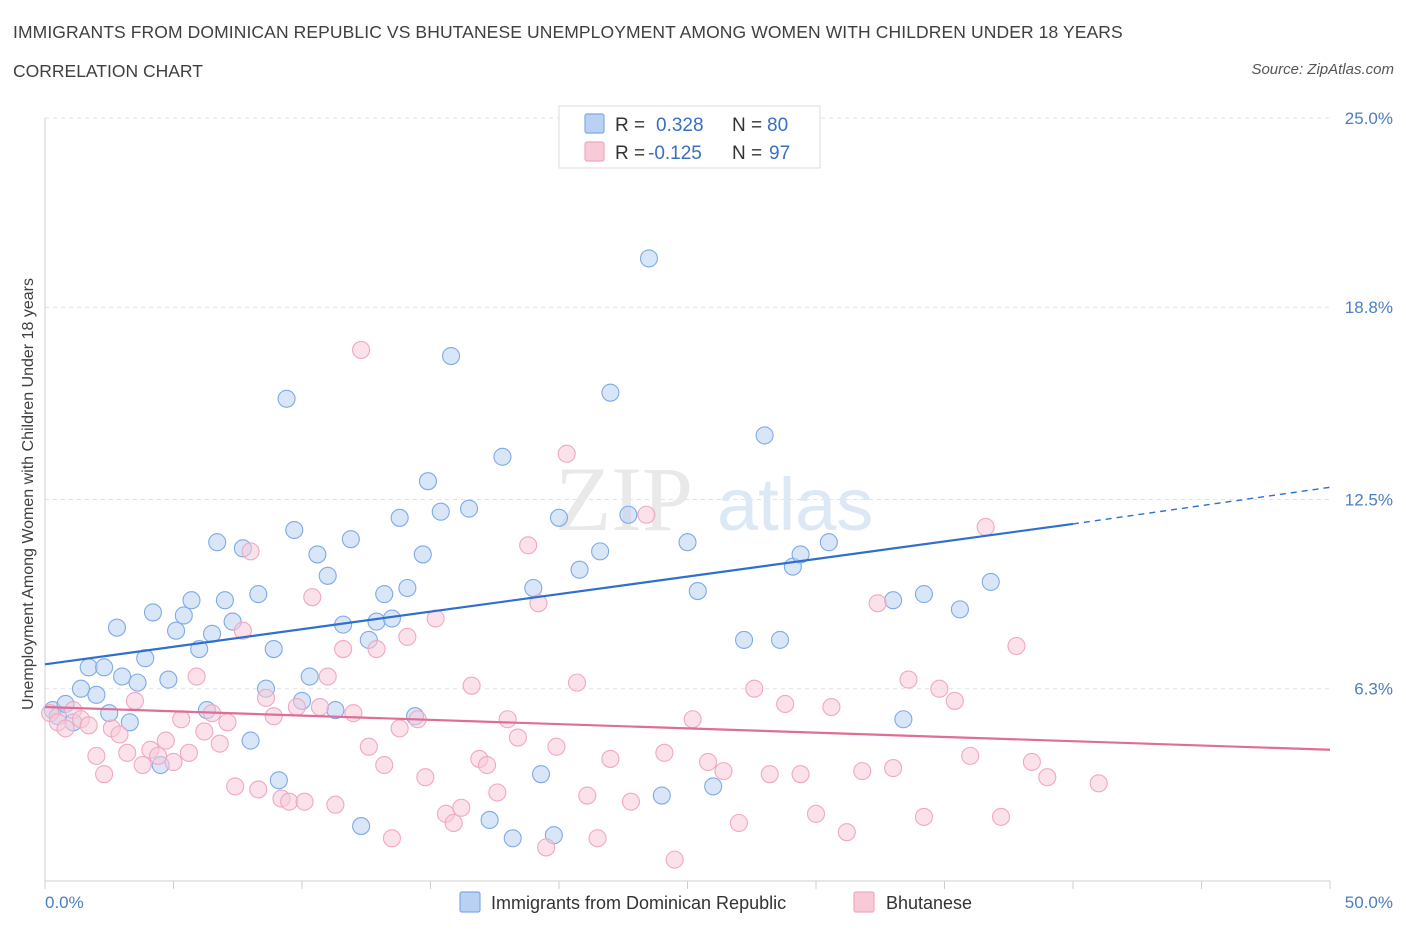 The image size is (1406, 930). Describe the element at coordinates (559, 594) in the screenshot. I see `trend-line-dominican` at that location.